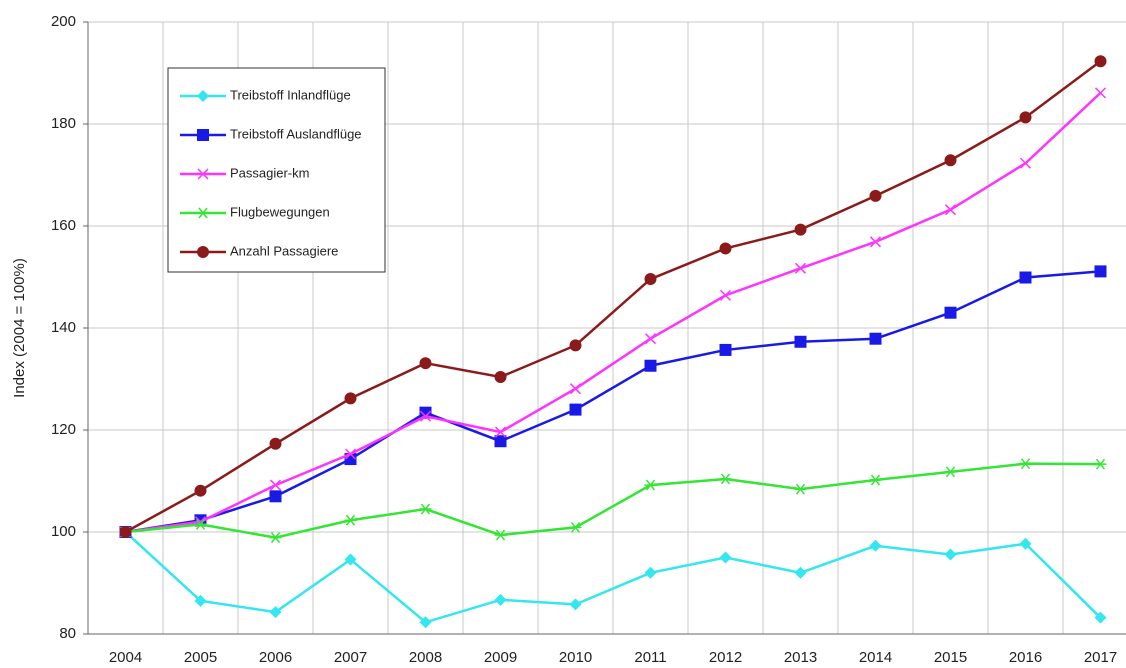  I want to click on x-tick-label: 2012, so click(725, 657).